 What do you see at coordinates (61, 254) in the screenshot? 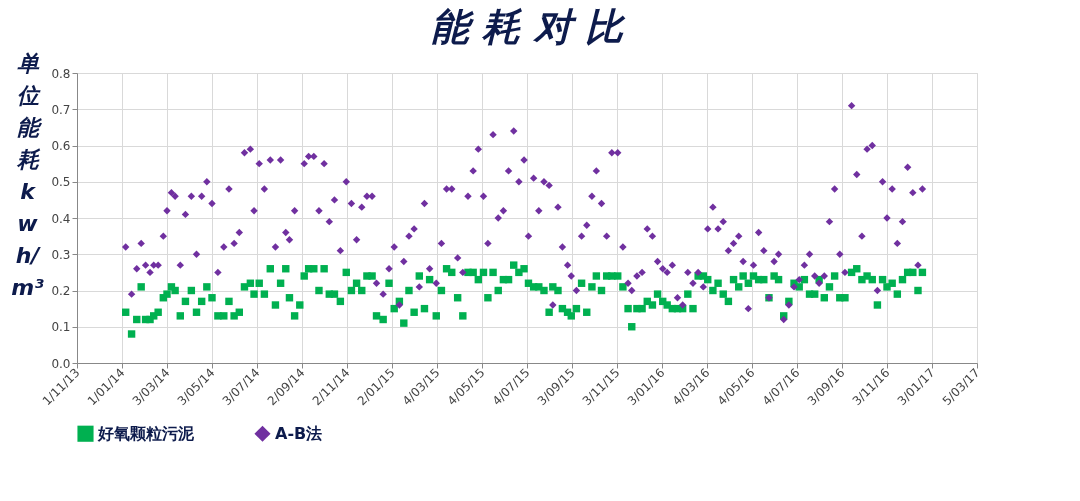
I see `y-tick-label: 0.3` at bounding box center [61, 254].